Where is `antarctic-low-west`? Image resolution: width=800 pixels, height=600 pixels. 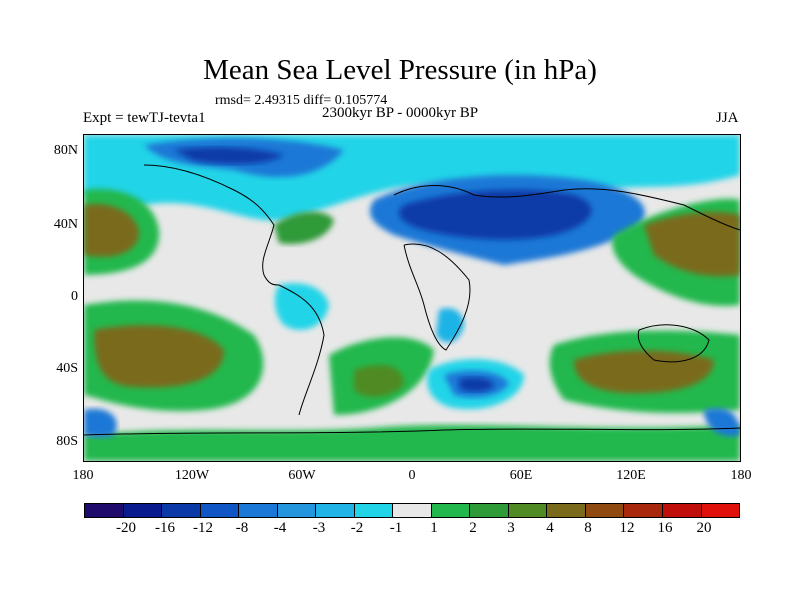 antarctic-low-west is located at coordinates (100, 423).